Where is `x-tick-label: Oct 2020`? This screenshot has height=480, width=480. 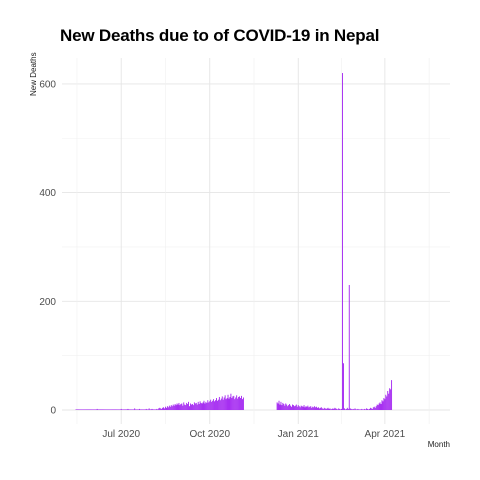 x-tick-label: Oct 2020 is located at coordinates (209, 434).